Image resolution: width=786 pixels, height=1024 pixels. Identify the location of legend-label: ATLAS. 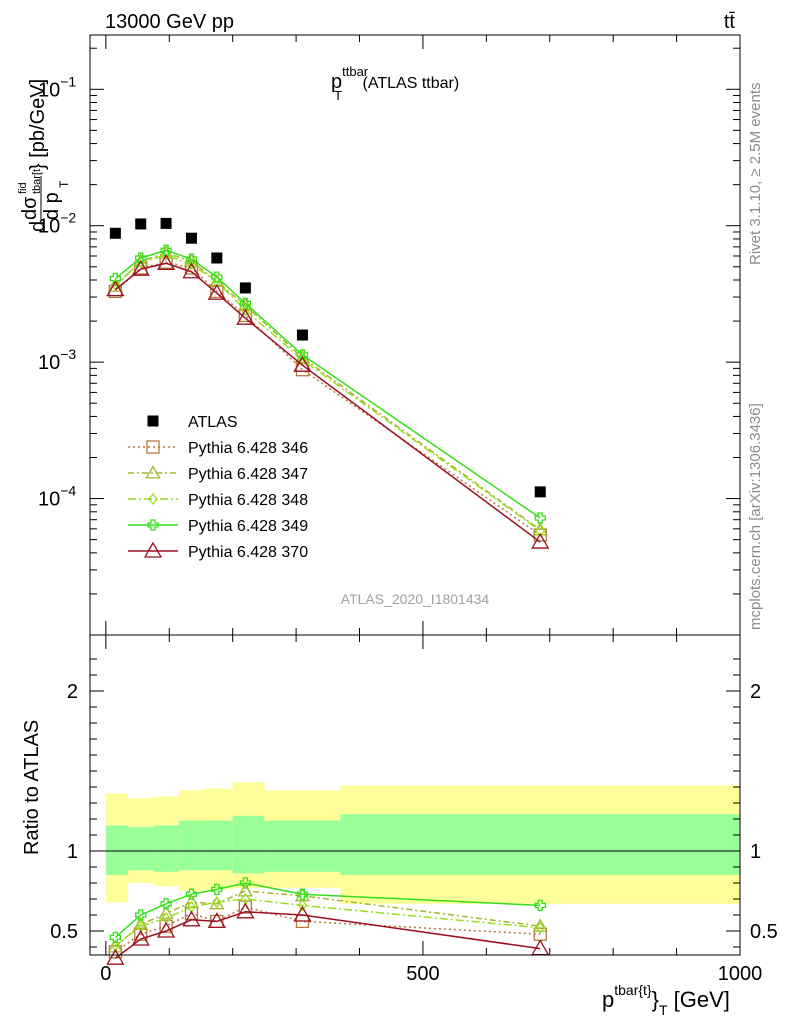
(213, 422).